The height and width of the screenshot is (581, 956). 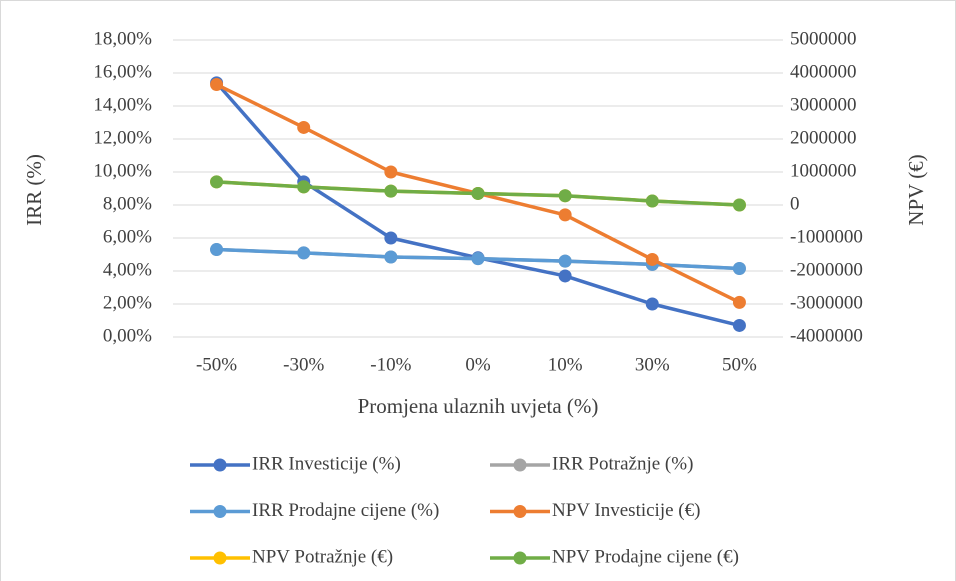 I want to click on y2-tick-label: -3000000, so click(x=826, y=302).